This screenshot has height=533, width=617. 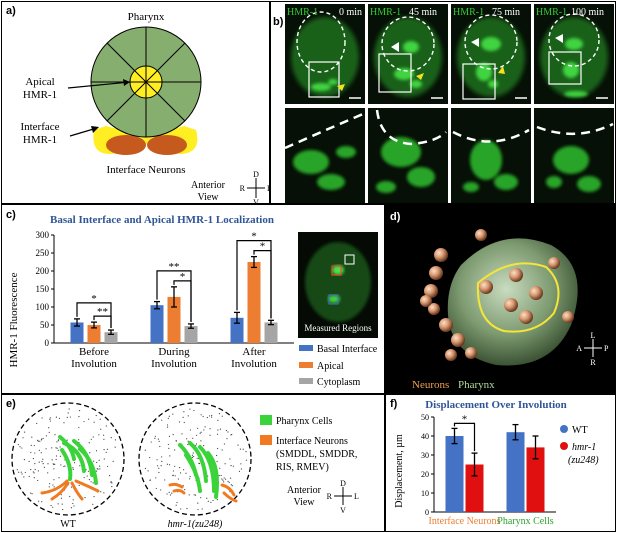 I want to click on chart-c-significance-bracket, so click(x=262, y=284).